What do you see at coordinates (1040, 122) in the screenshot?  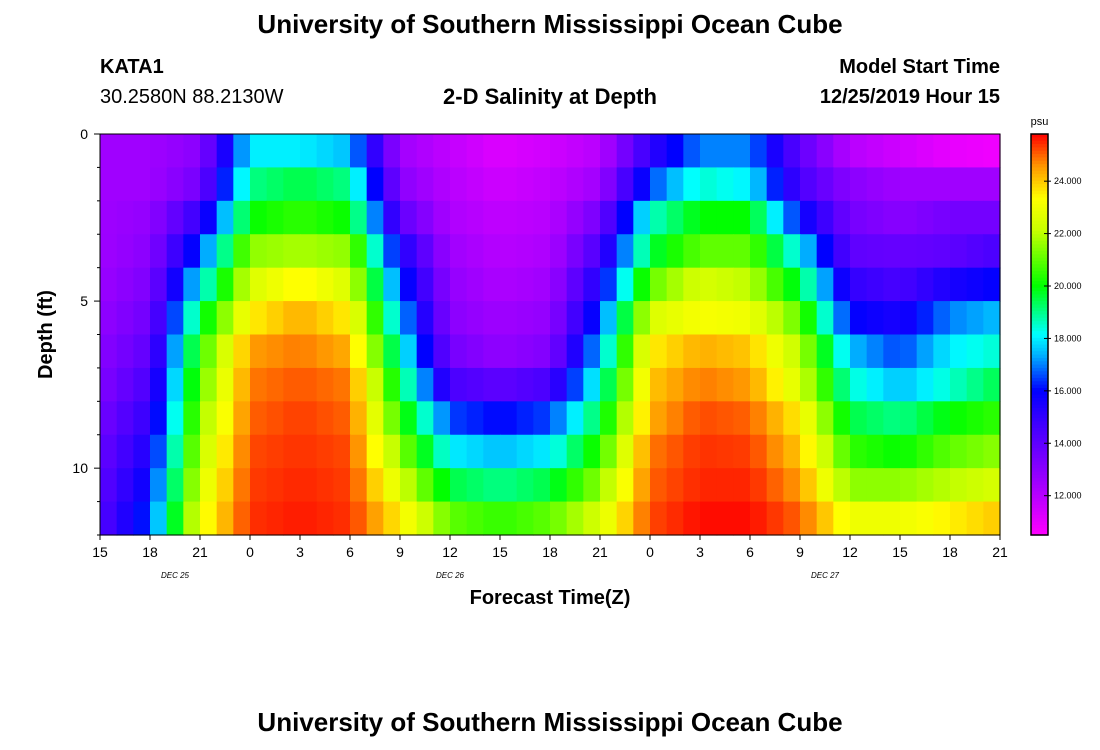 I see `colorbar-unit-label: psu` at bounding box center [1040, 122].